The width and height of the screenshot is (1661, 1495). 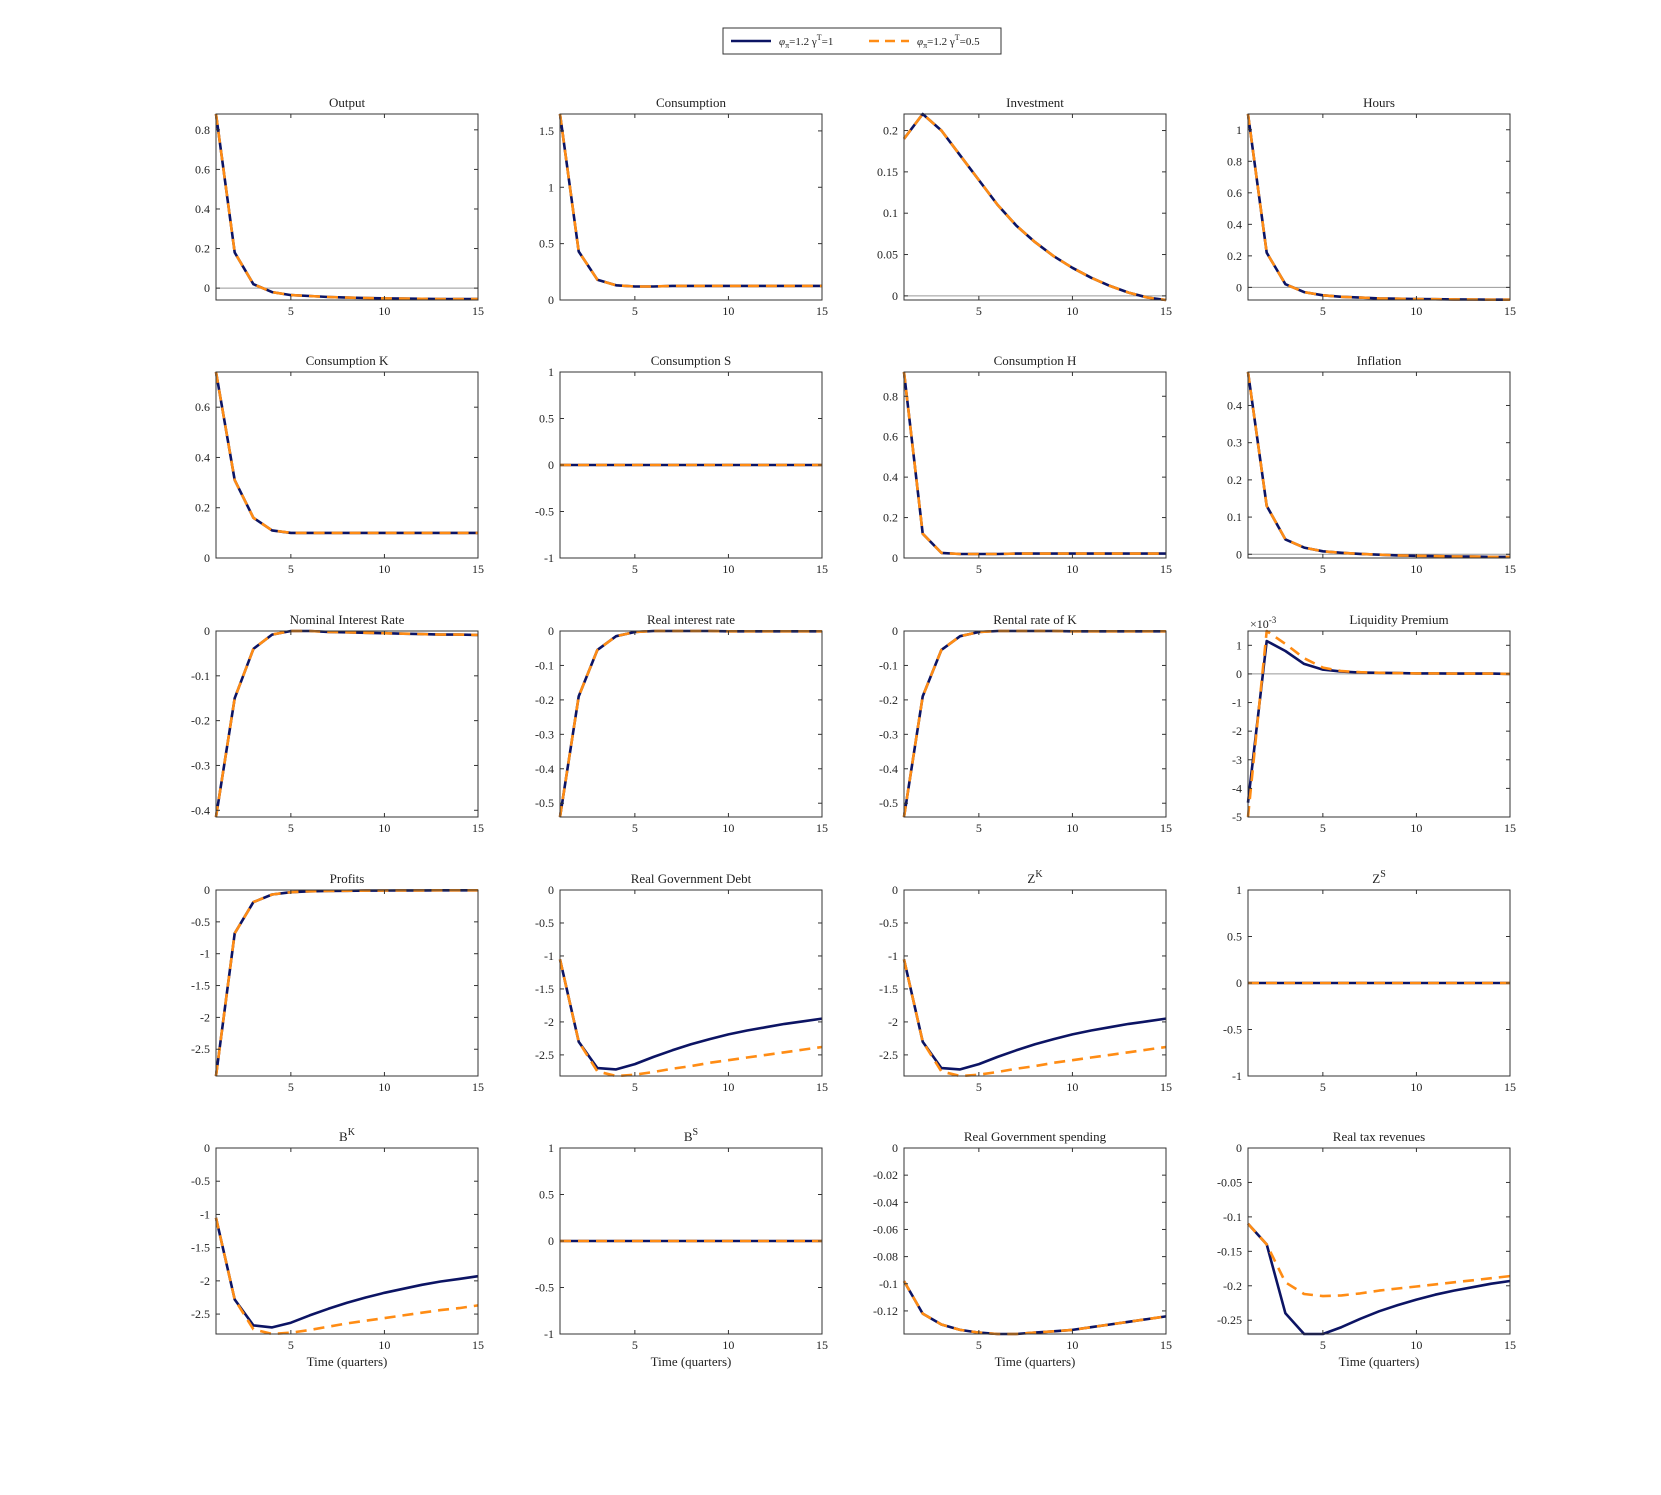 I want to click on legend: φπ=1.2 γT=1 φπ=1.2 γT=0.5, so click(x=862, y=41).